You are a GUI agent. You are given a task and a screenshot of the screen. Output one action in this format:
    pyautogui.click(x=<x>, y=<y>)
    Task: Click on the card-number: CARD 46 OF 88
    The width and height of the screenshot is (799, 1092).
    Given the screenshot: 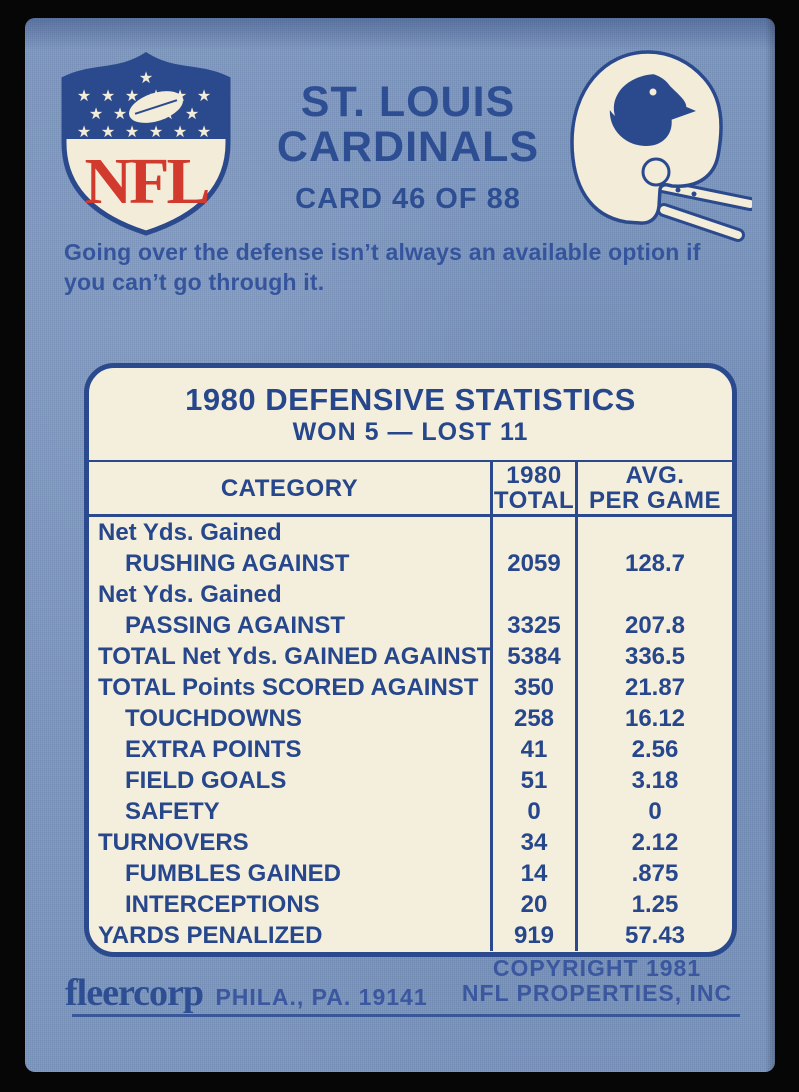 What is the action you would take?
    pyautogui.click(x=408, y=199)
    